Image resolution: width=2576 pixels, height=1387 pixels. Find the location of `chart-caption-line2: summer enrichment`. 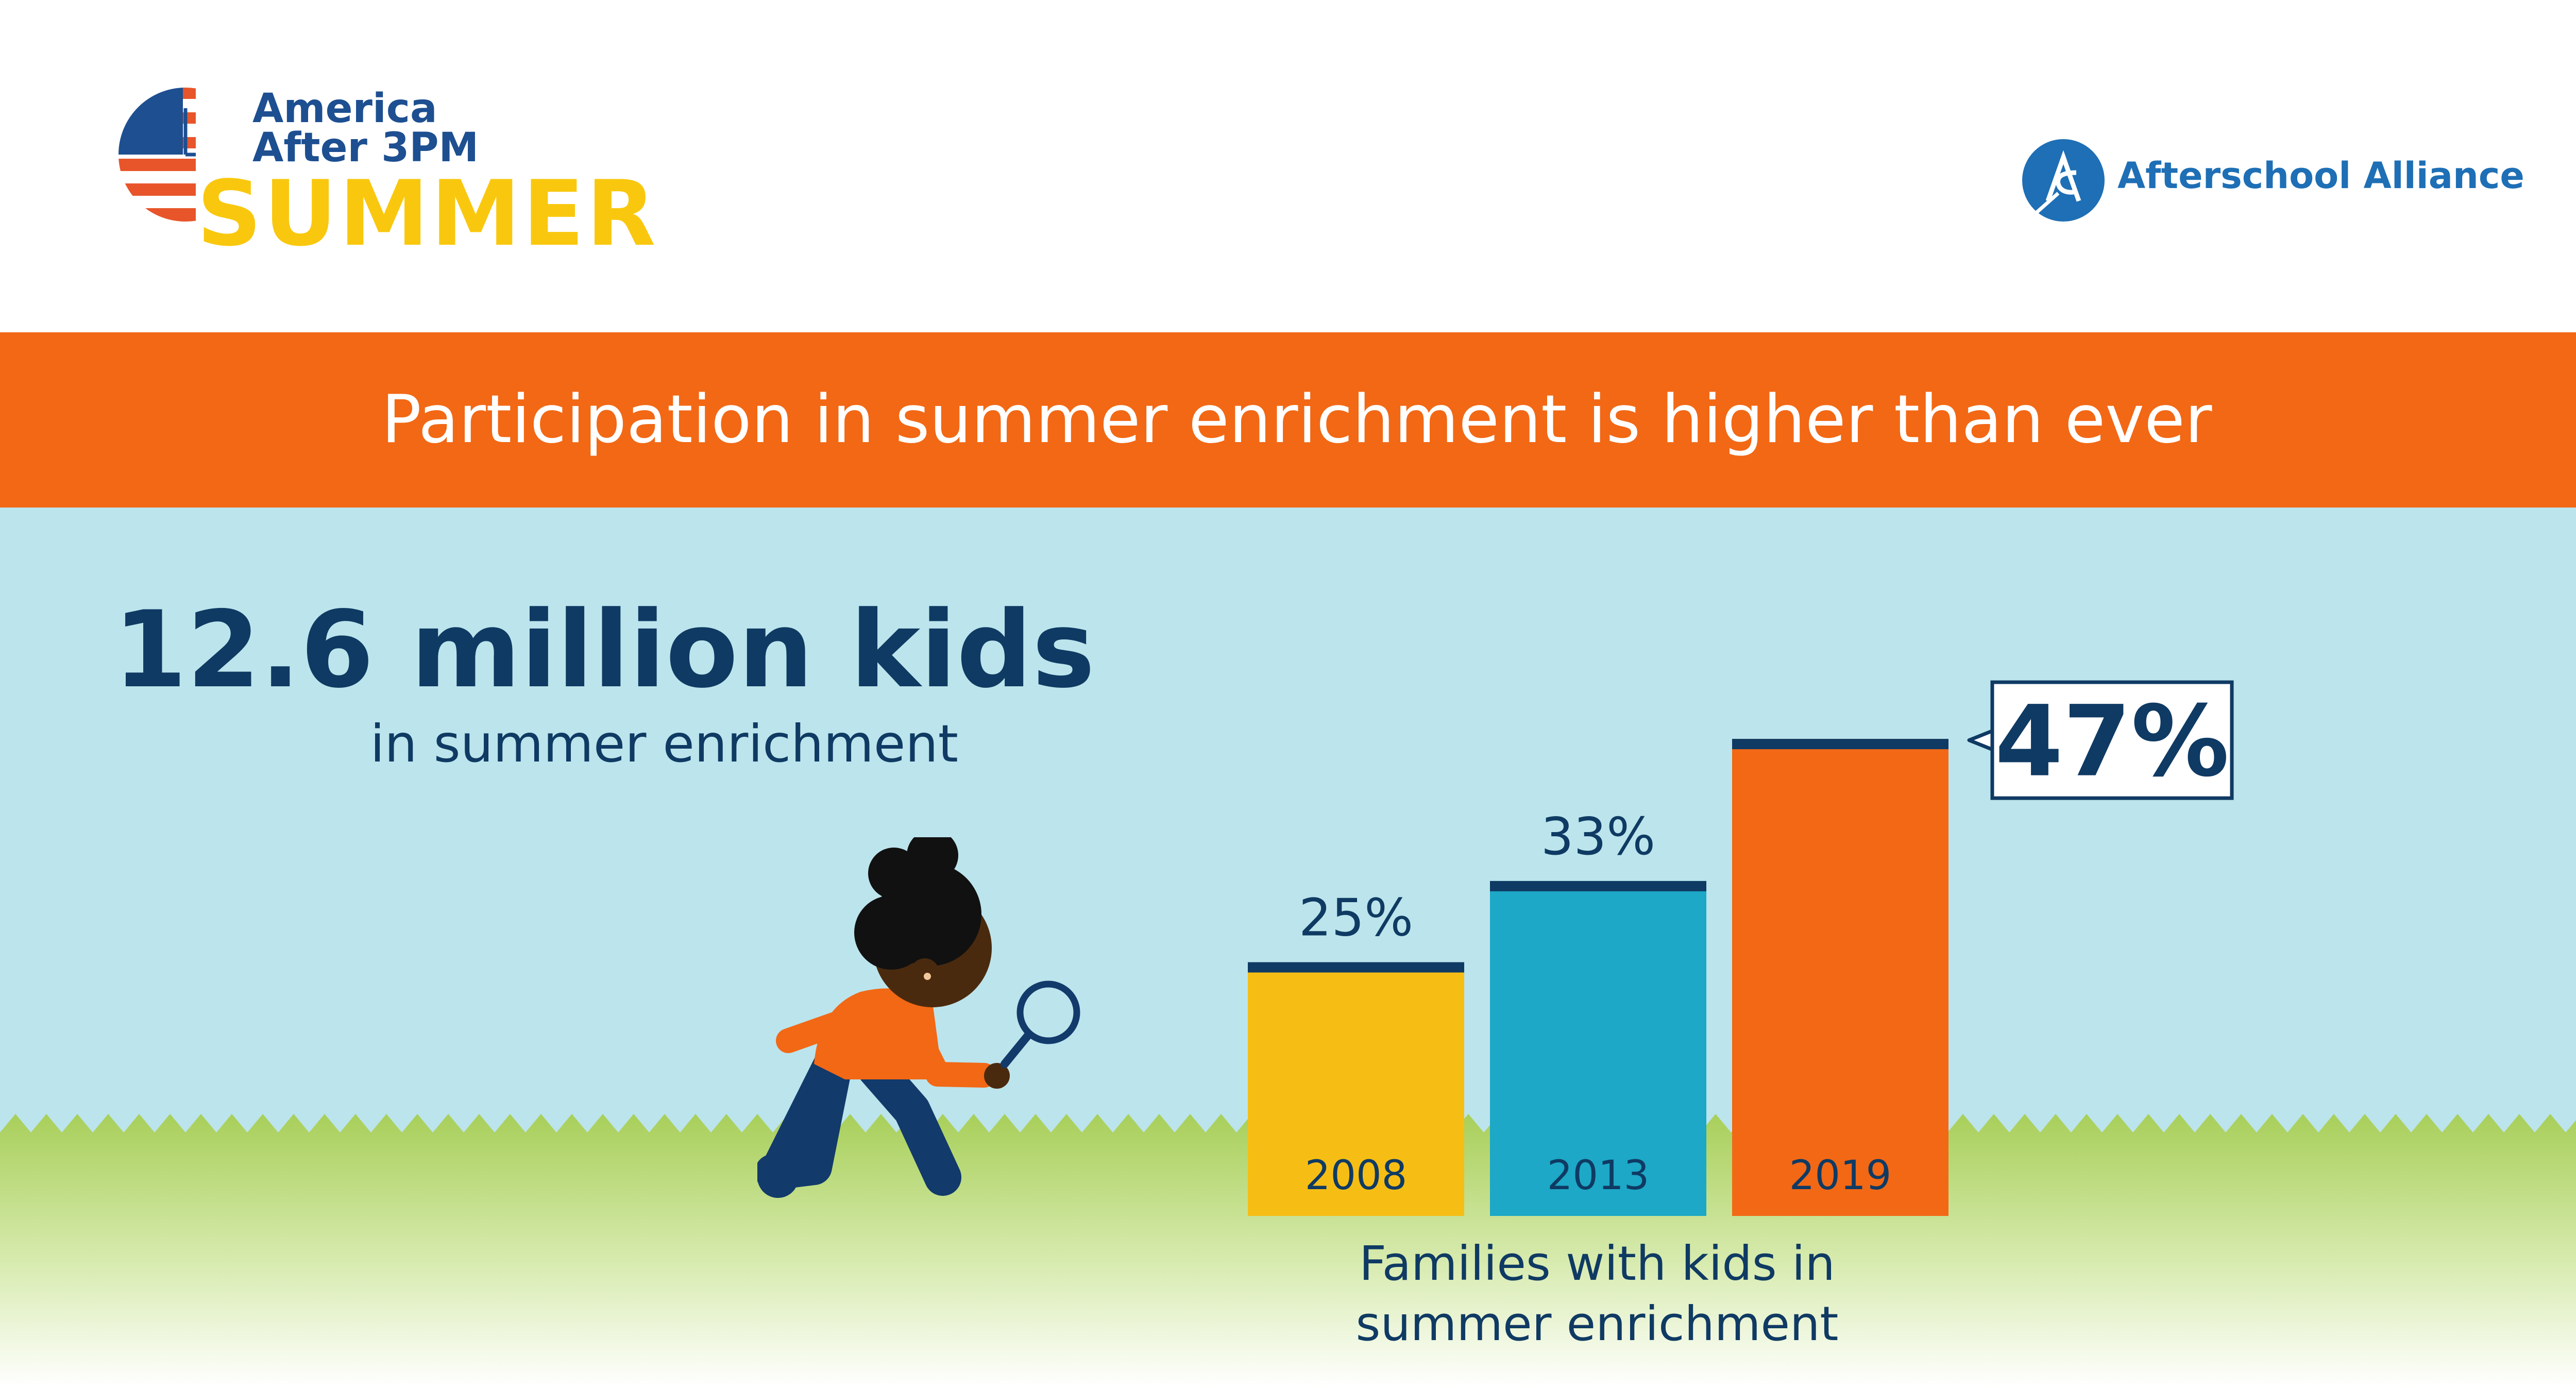

chart-caption-line2: summer enrichment is located at coordinates (1597, 1323).